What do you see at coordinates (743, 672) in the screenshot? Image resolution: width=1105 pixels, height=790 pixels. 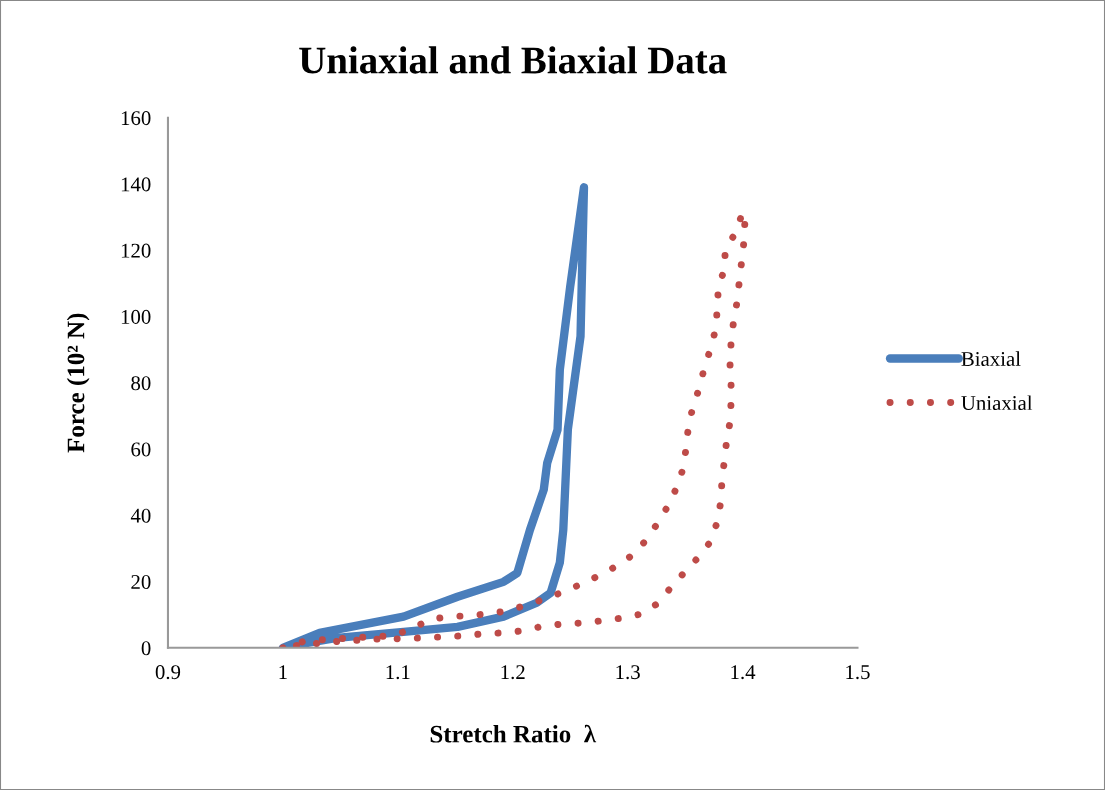 I see `x-tick-label: 1.4` at bounding box center [743, 672].